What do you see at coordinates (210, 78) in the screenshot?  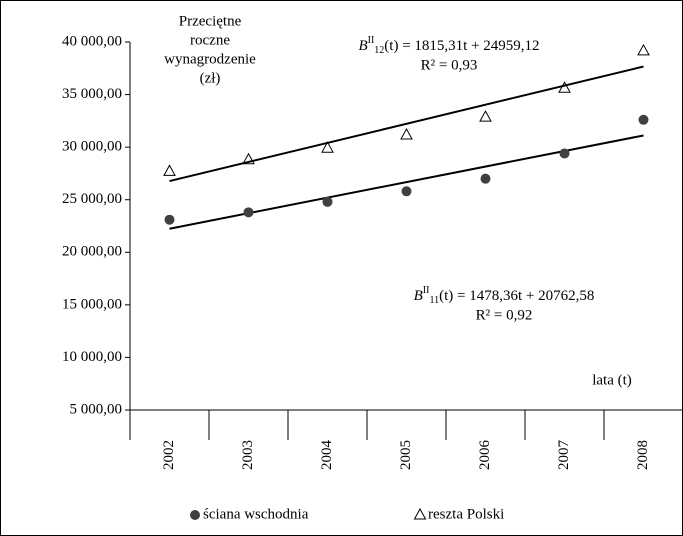 I see `y-axis-label: (zł)` at bounding box center [210, 78].